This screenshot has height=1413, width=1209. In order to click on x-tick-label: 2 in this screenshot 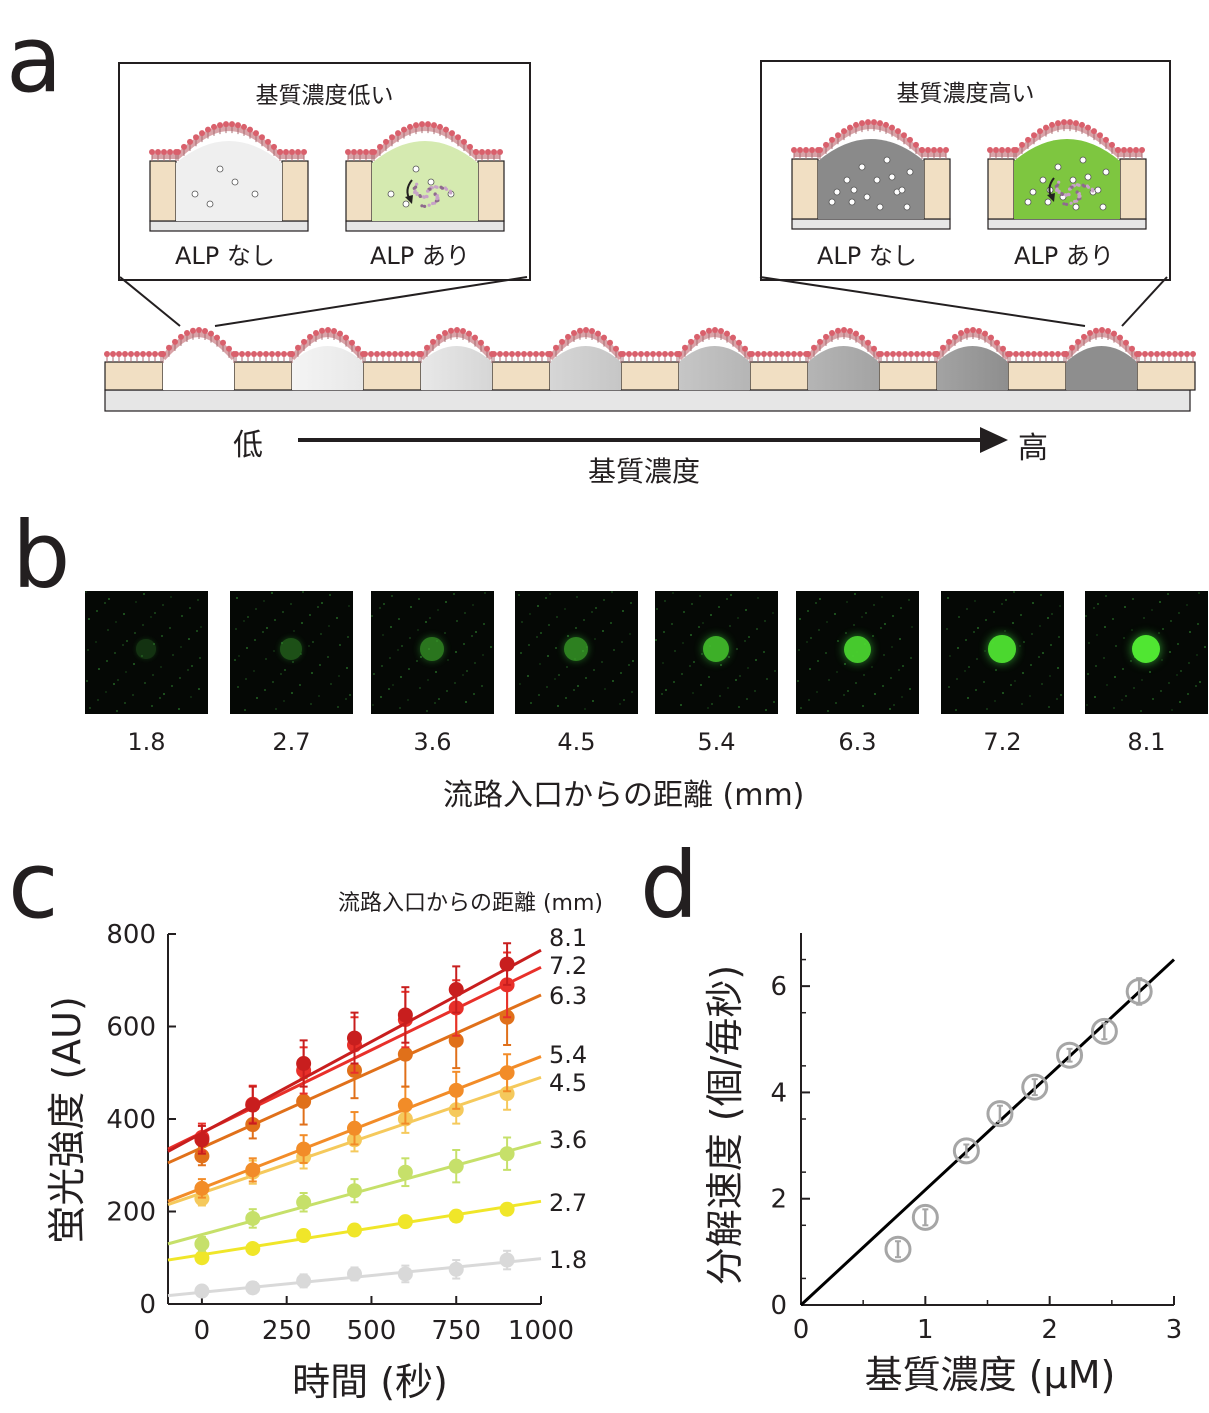, I will do `click(1049, 1330)`.